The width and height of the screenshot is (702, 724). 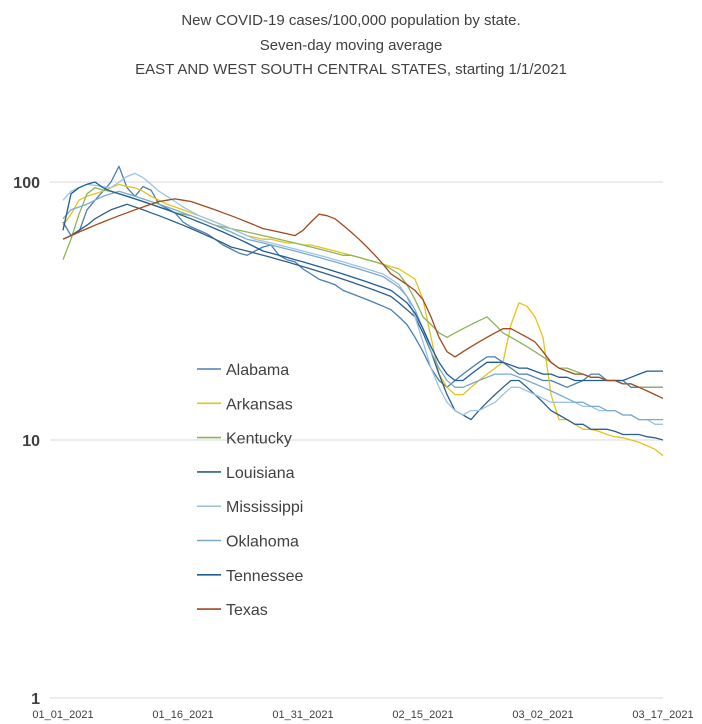 I want to click on y-axis-ticks: 1 10 100, so click(x=26, y=441).